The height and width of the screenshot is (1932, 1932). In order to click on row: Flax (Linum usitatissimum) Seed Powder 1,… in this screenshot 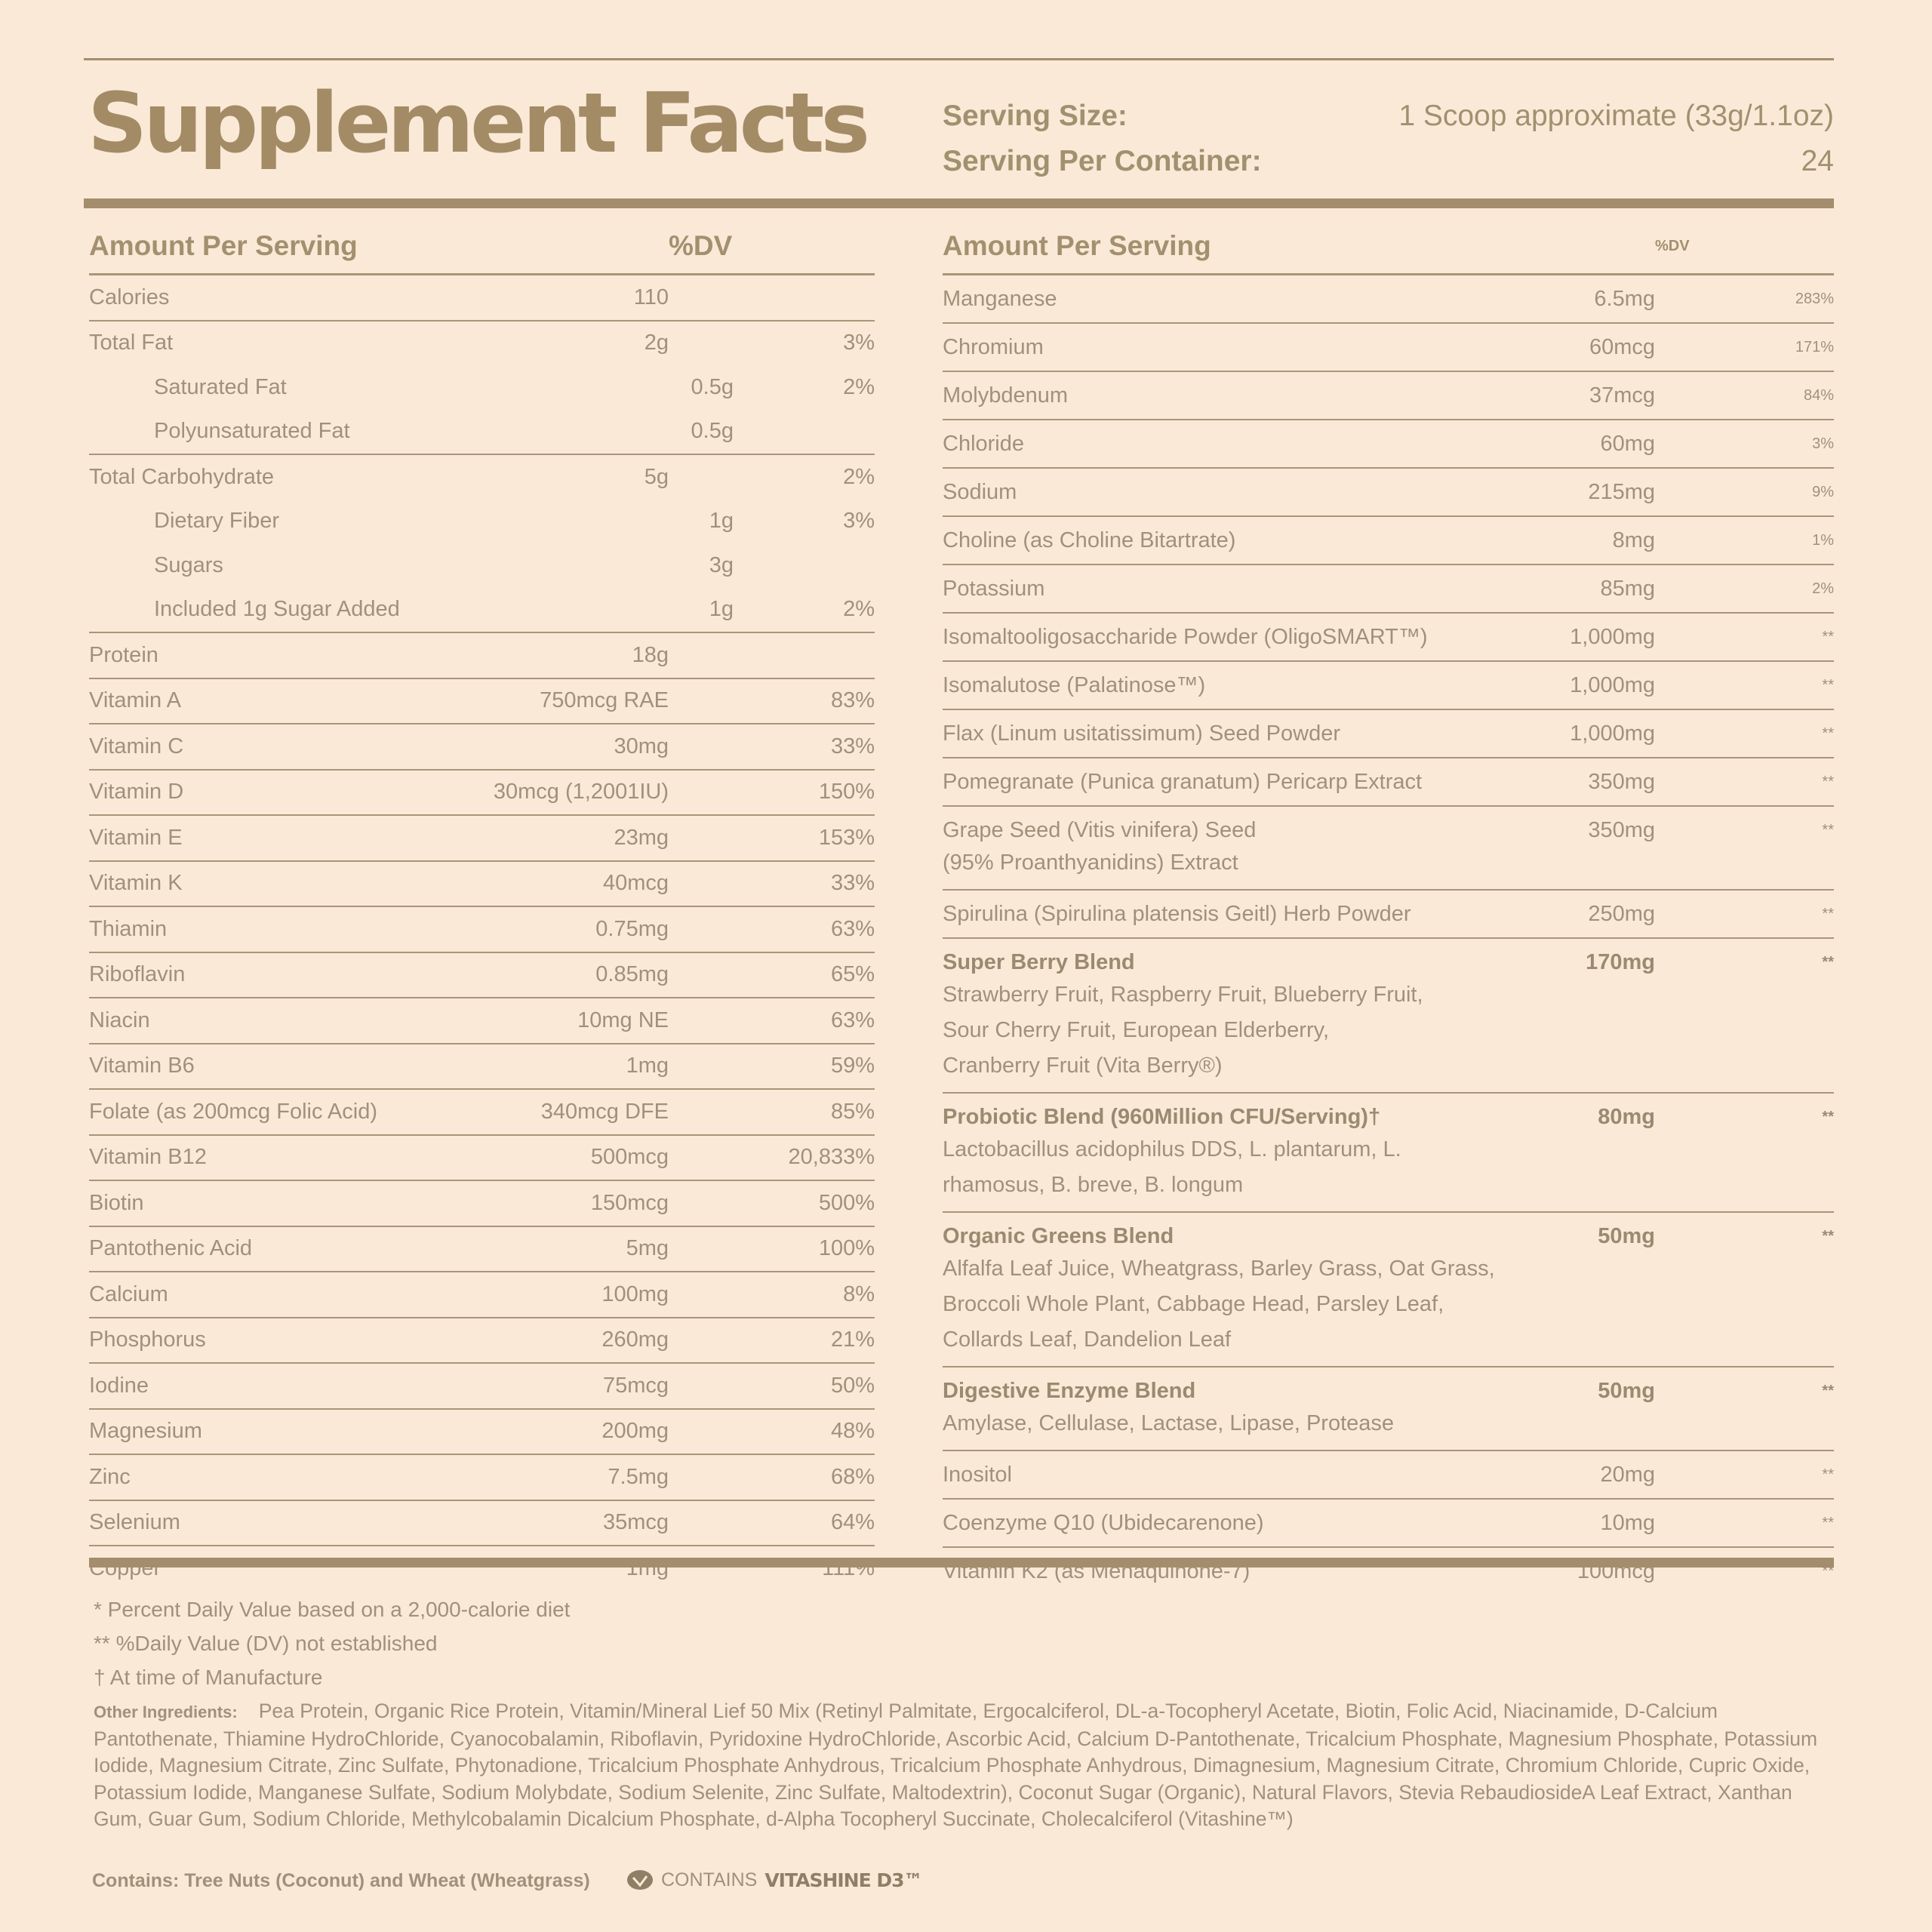, I will do `click(1388, 733)`.